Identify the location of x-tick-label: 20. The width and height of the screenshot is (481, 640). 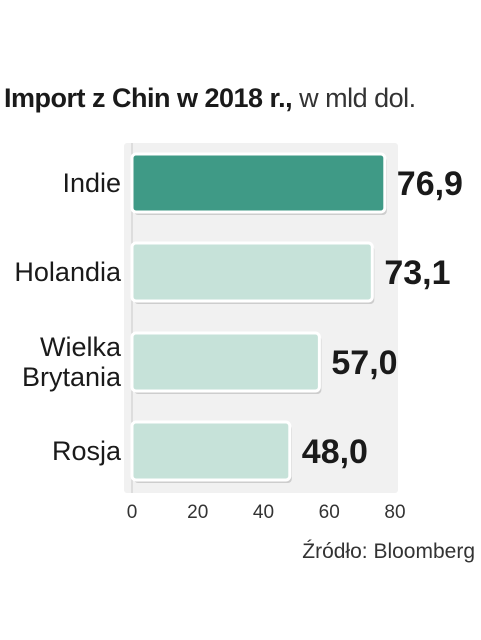
(197, 512).